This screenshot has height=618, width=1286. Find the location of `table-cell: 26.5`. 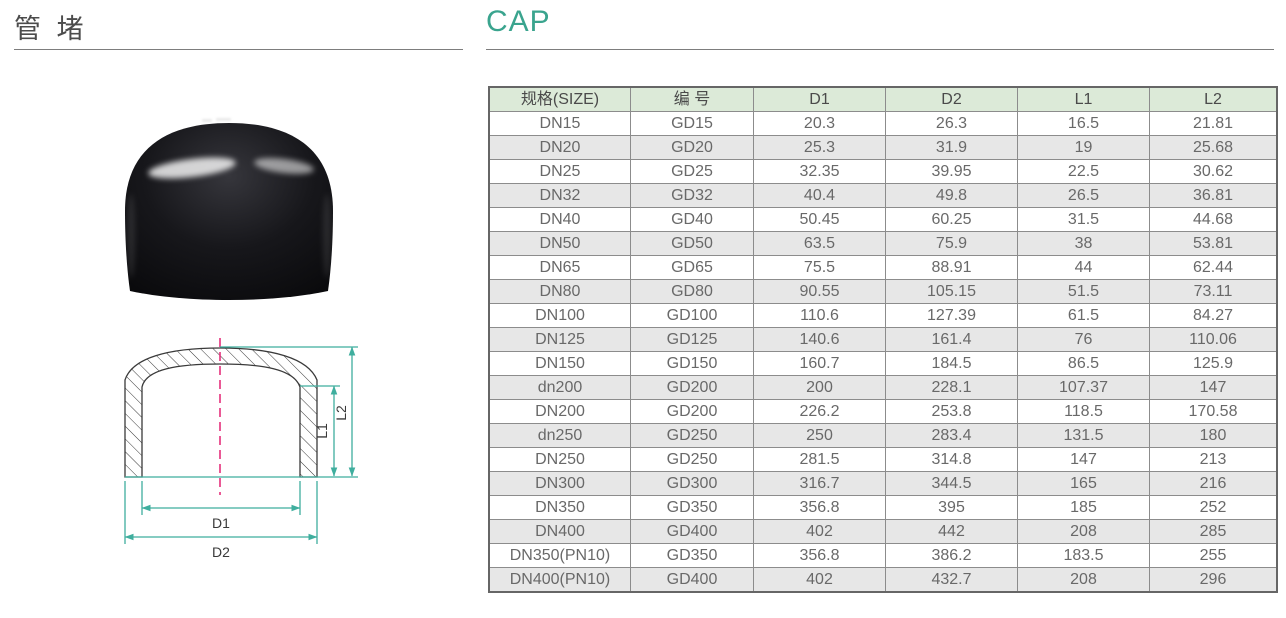

table-cell: 26.5 is located at coordinates (1083, 195).